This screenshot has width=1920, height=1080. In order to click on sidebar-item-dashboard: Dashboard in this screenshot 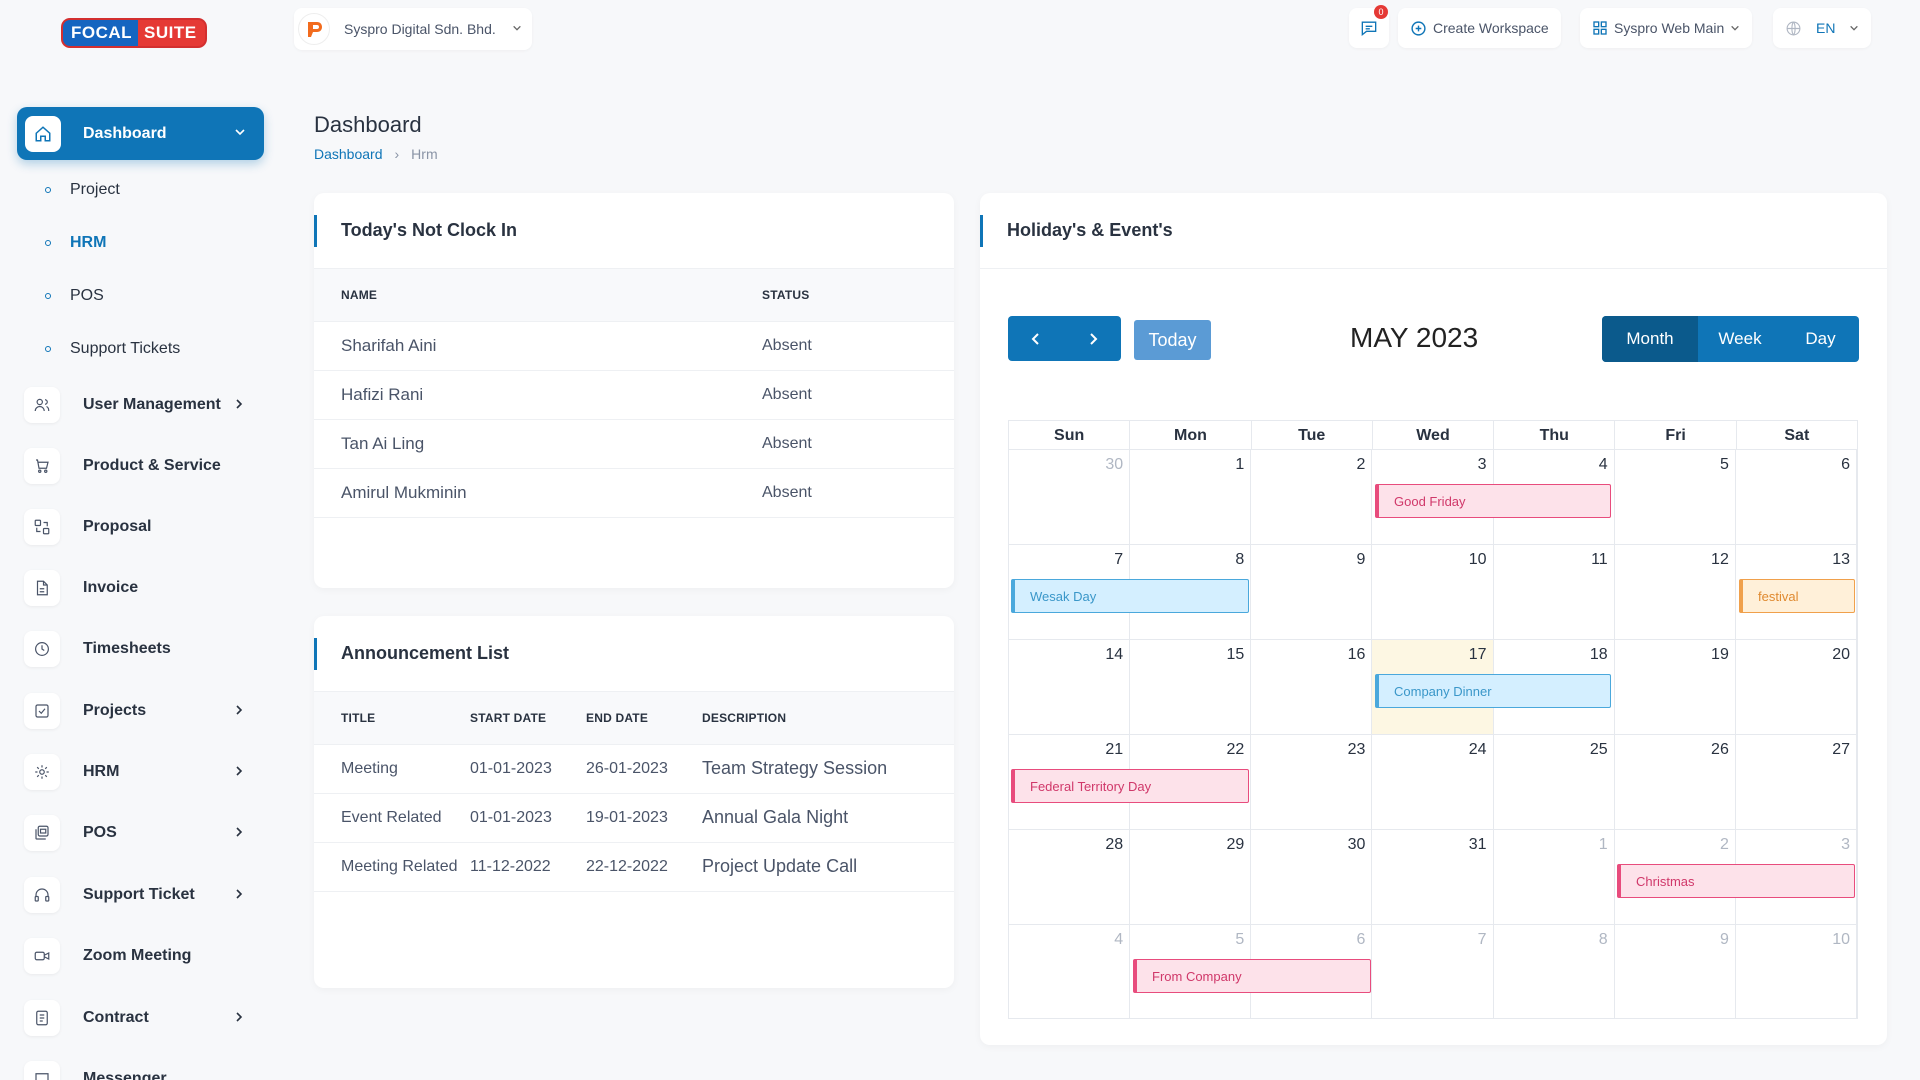, I will do `click(140, 133)`.